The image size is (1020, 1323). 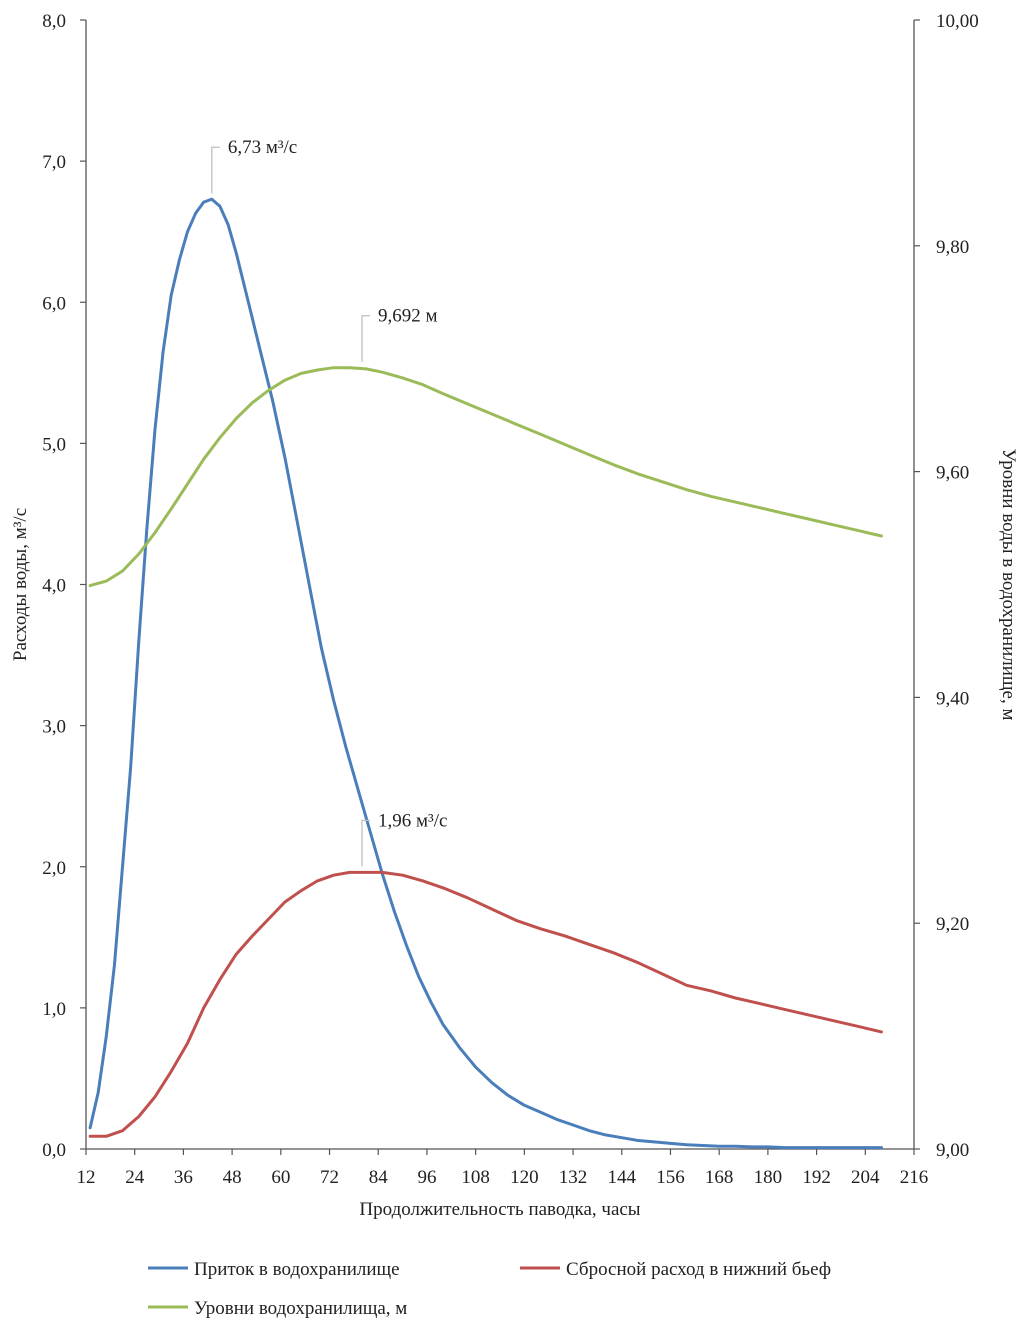 What do you see at coordinates (232, 1177) in the screenshot?
I see `x-tick-label: 48` at bounding box center [232, 1177].